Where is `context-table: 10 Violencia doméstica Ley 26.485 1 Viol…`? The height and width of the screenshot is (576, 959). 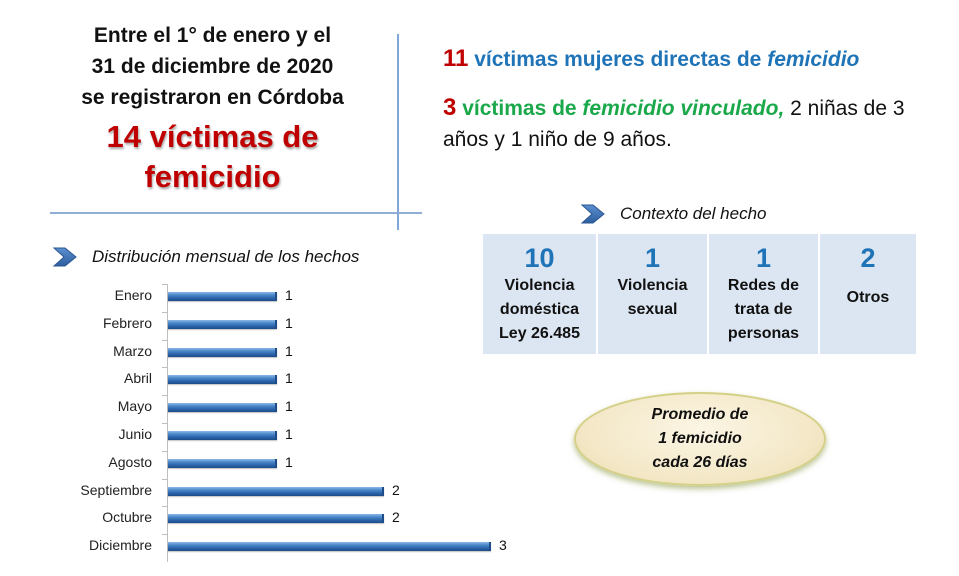
context-table: 10 Violencia doméstica Ley 26.485 1 Viol… is located at coordinates (699, 294).